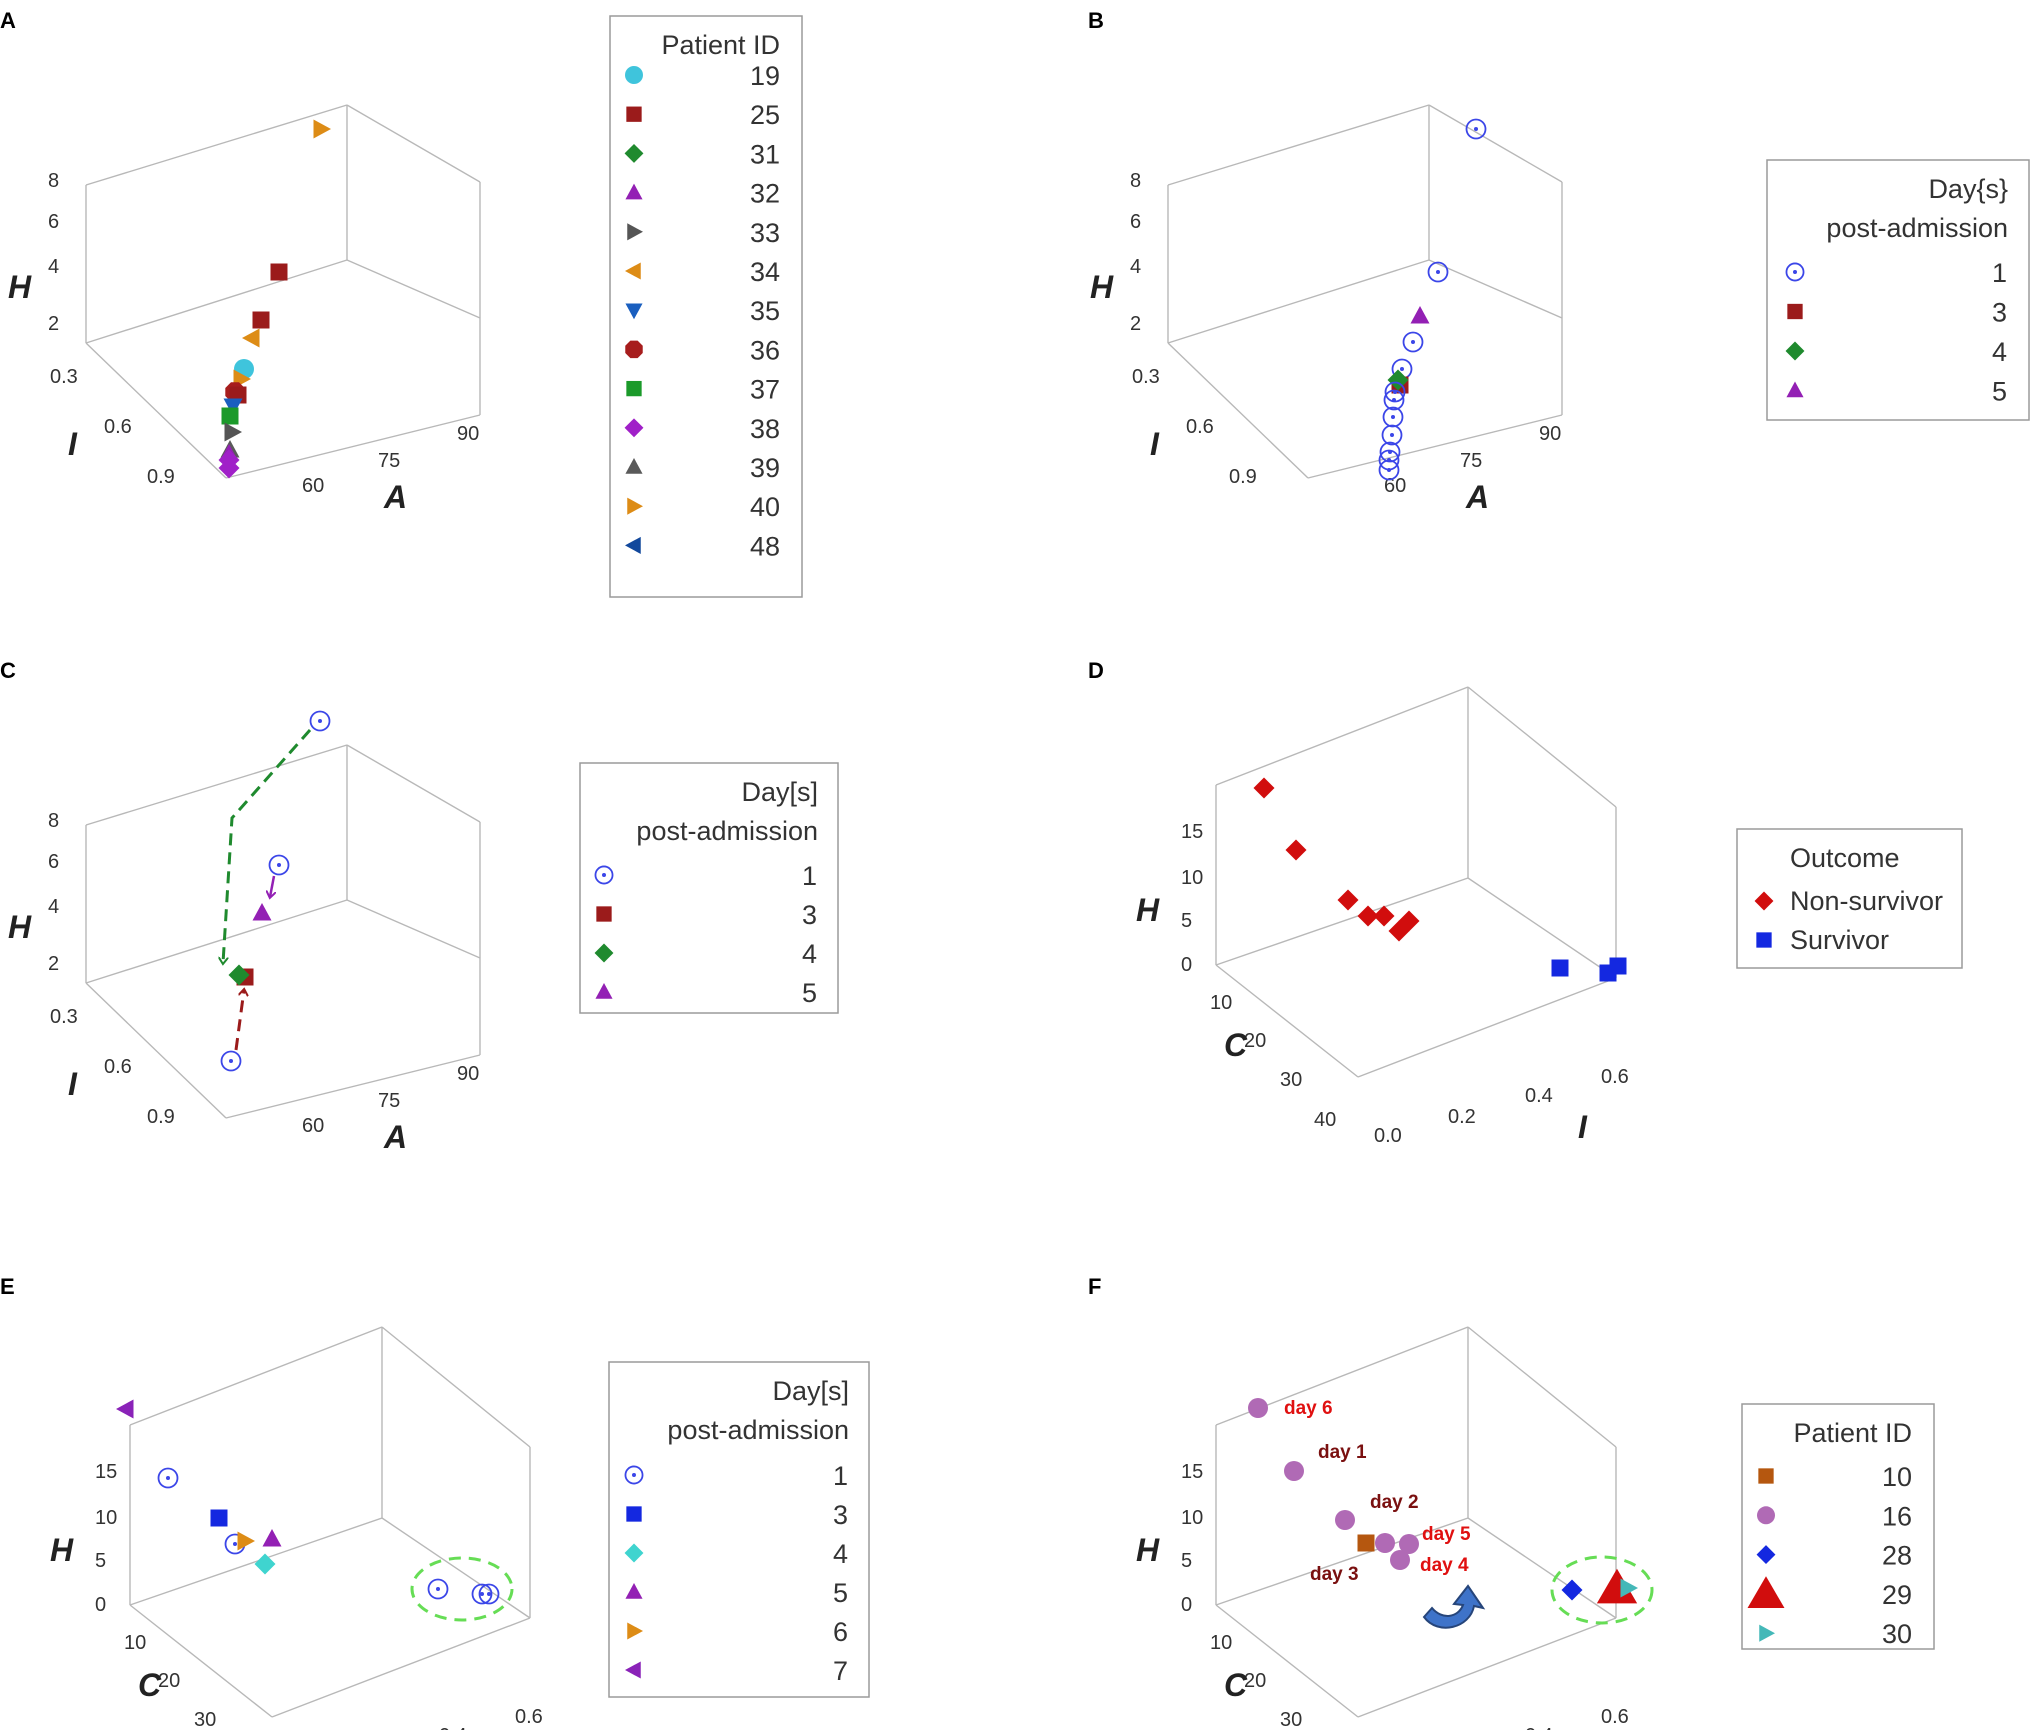  Describe the element at coordinates (1394, 1502) in the screenshot. I see `day-annotation: day 2` at that location.